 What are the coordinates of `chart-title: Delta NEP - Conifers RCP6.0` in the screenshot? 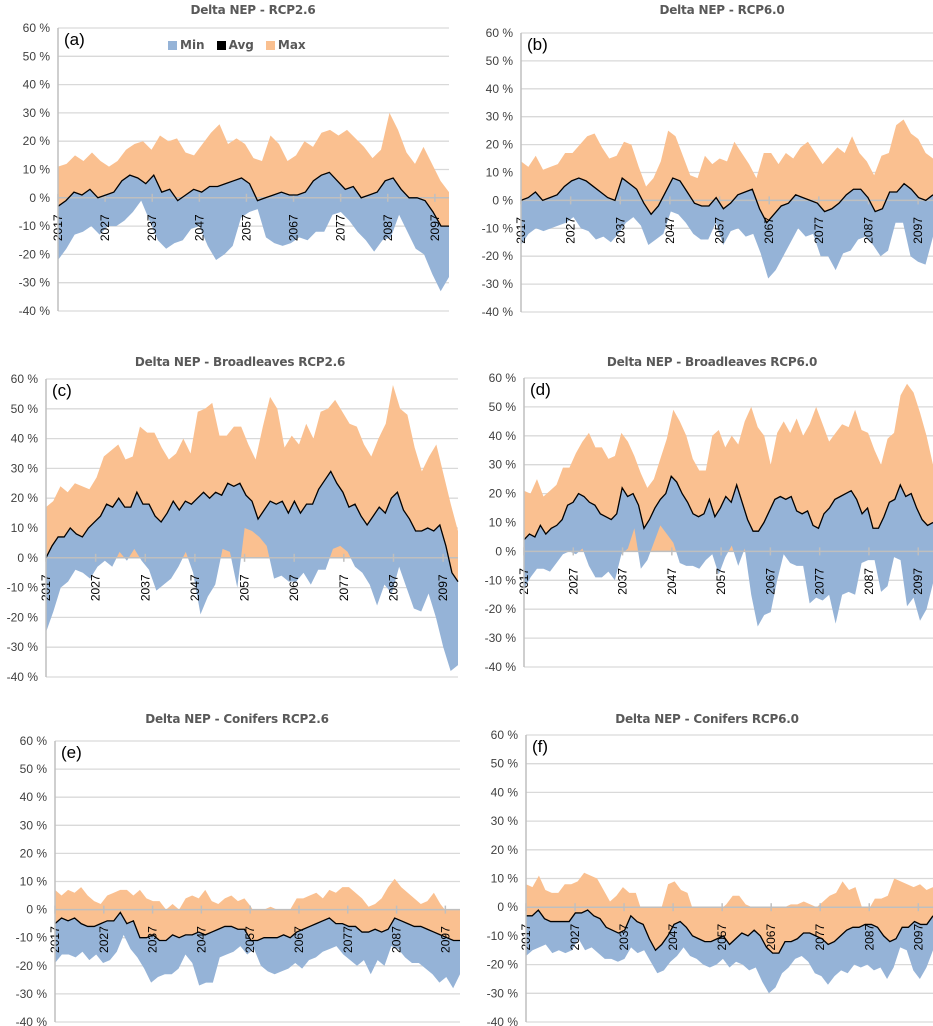 It's located at (707, 719).